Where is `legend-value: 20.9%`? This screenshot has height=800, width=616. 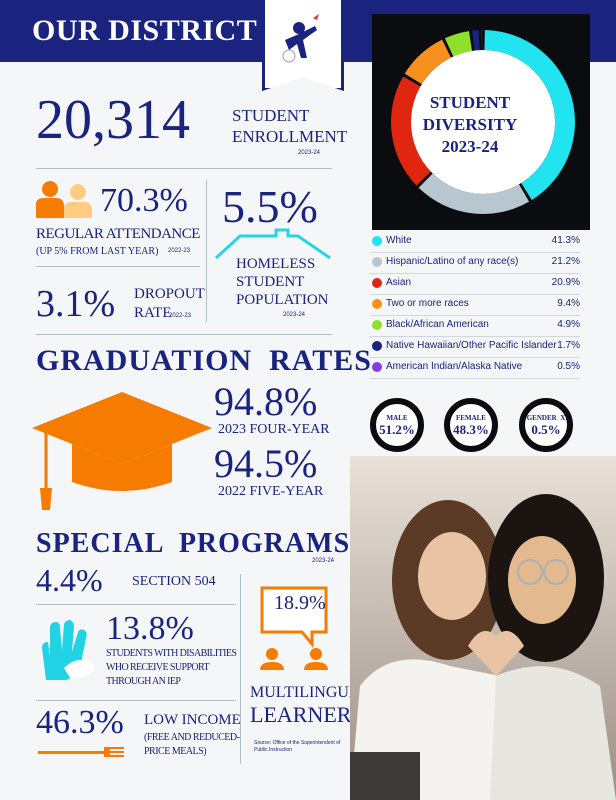
legend-value: 20.9% is located at coordinates (565, 282).